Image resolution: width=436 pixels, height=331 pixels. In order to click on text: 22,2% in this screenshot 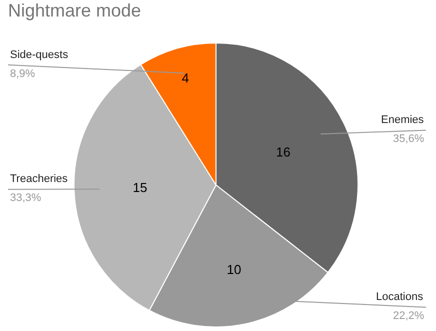, I will do `click(408, 316)`.